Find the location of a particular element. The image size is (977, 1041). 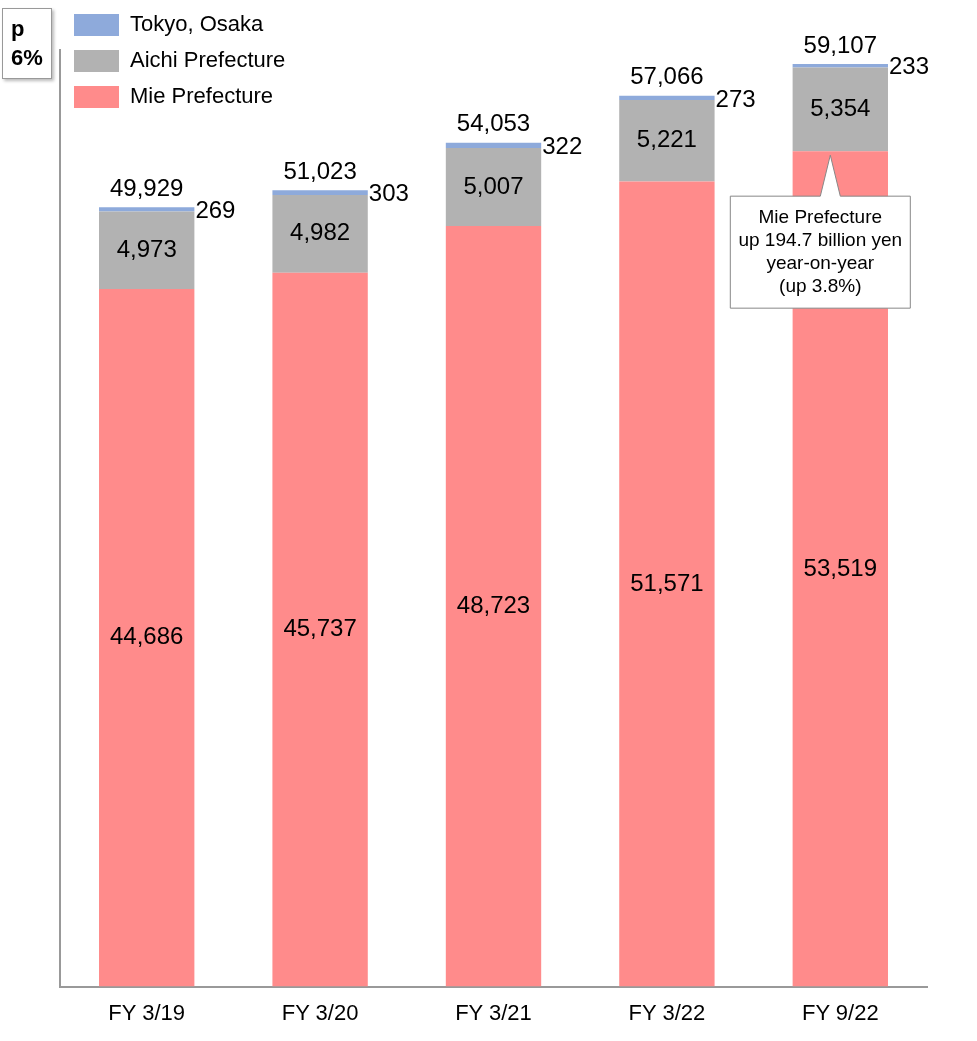

data-label: 5,007 is located at coordinates (493, 185).